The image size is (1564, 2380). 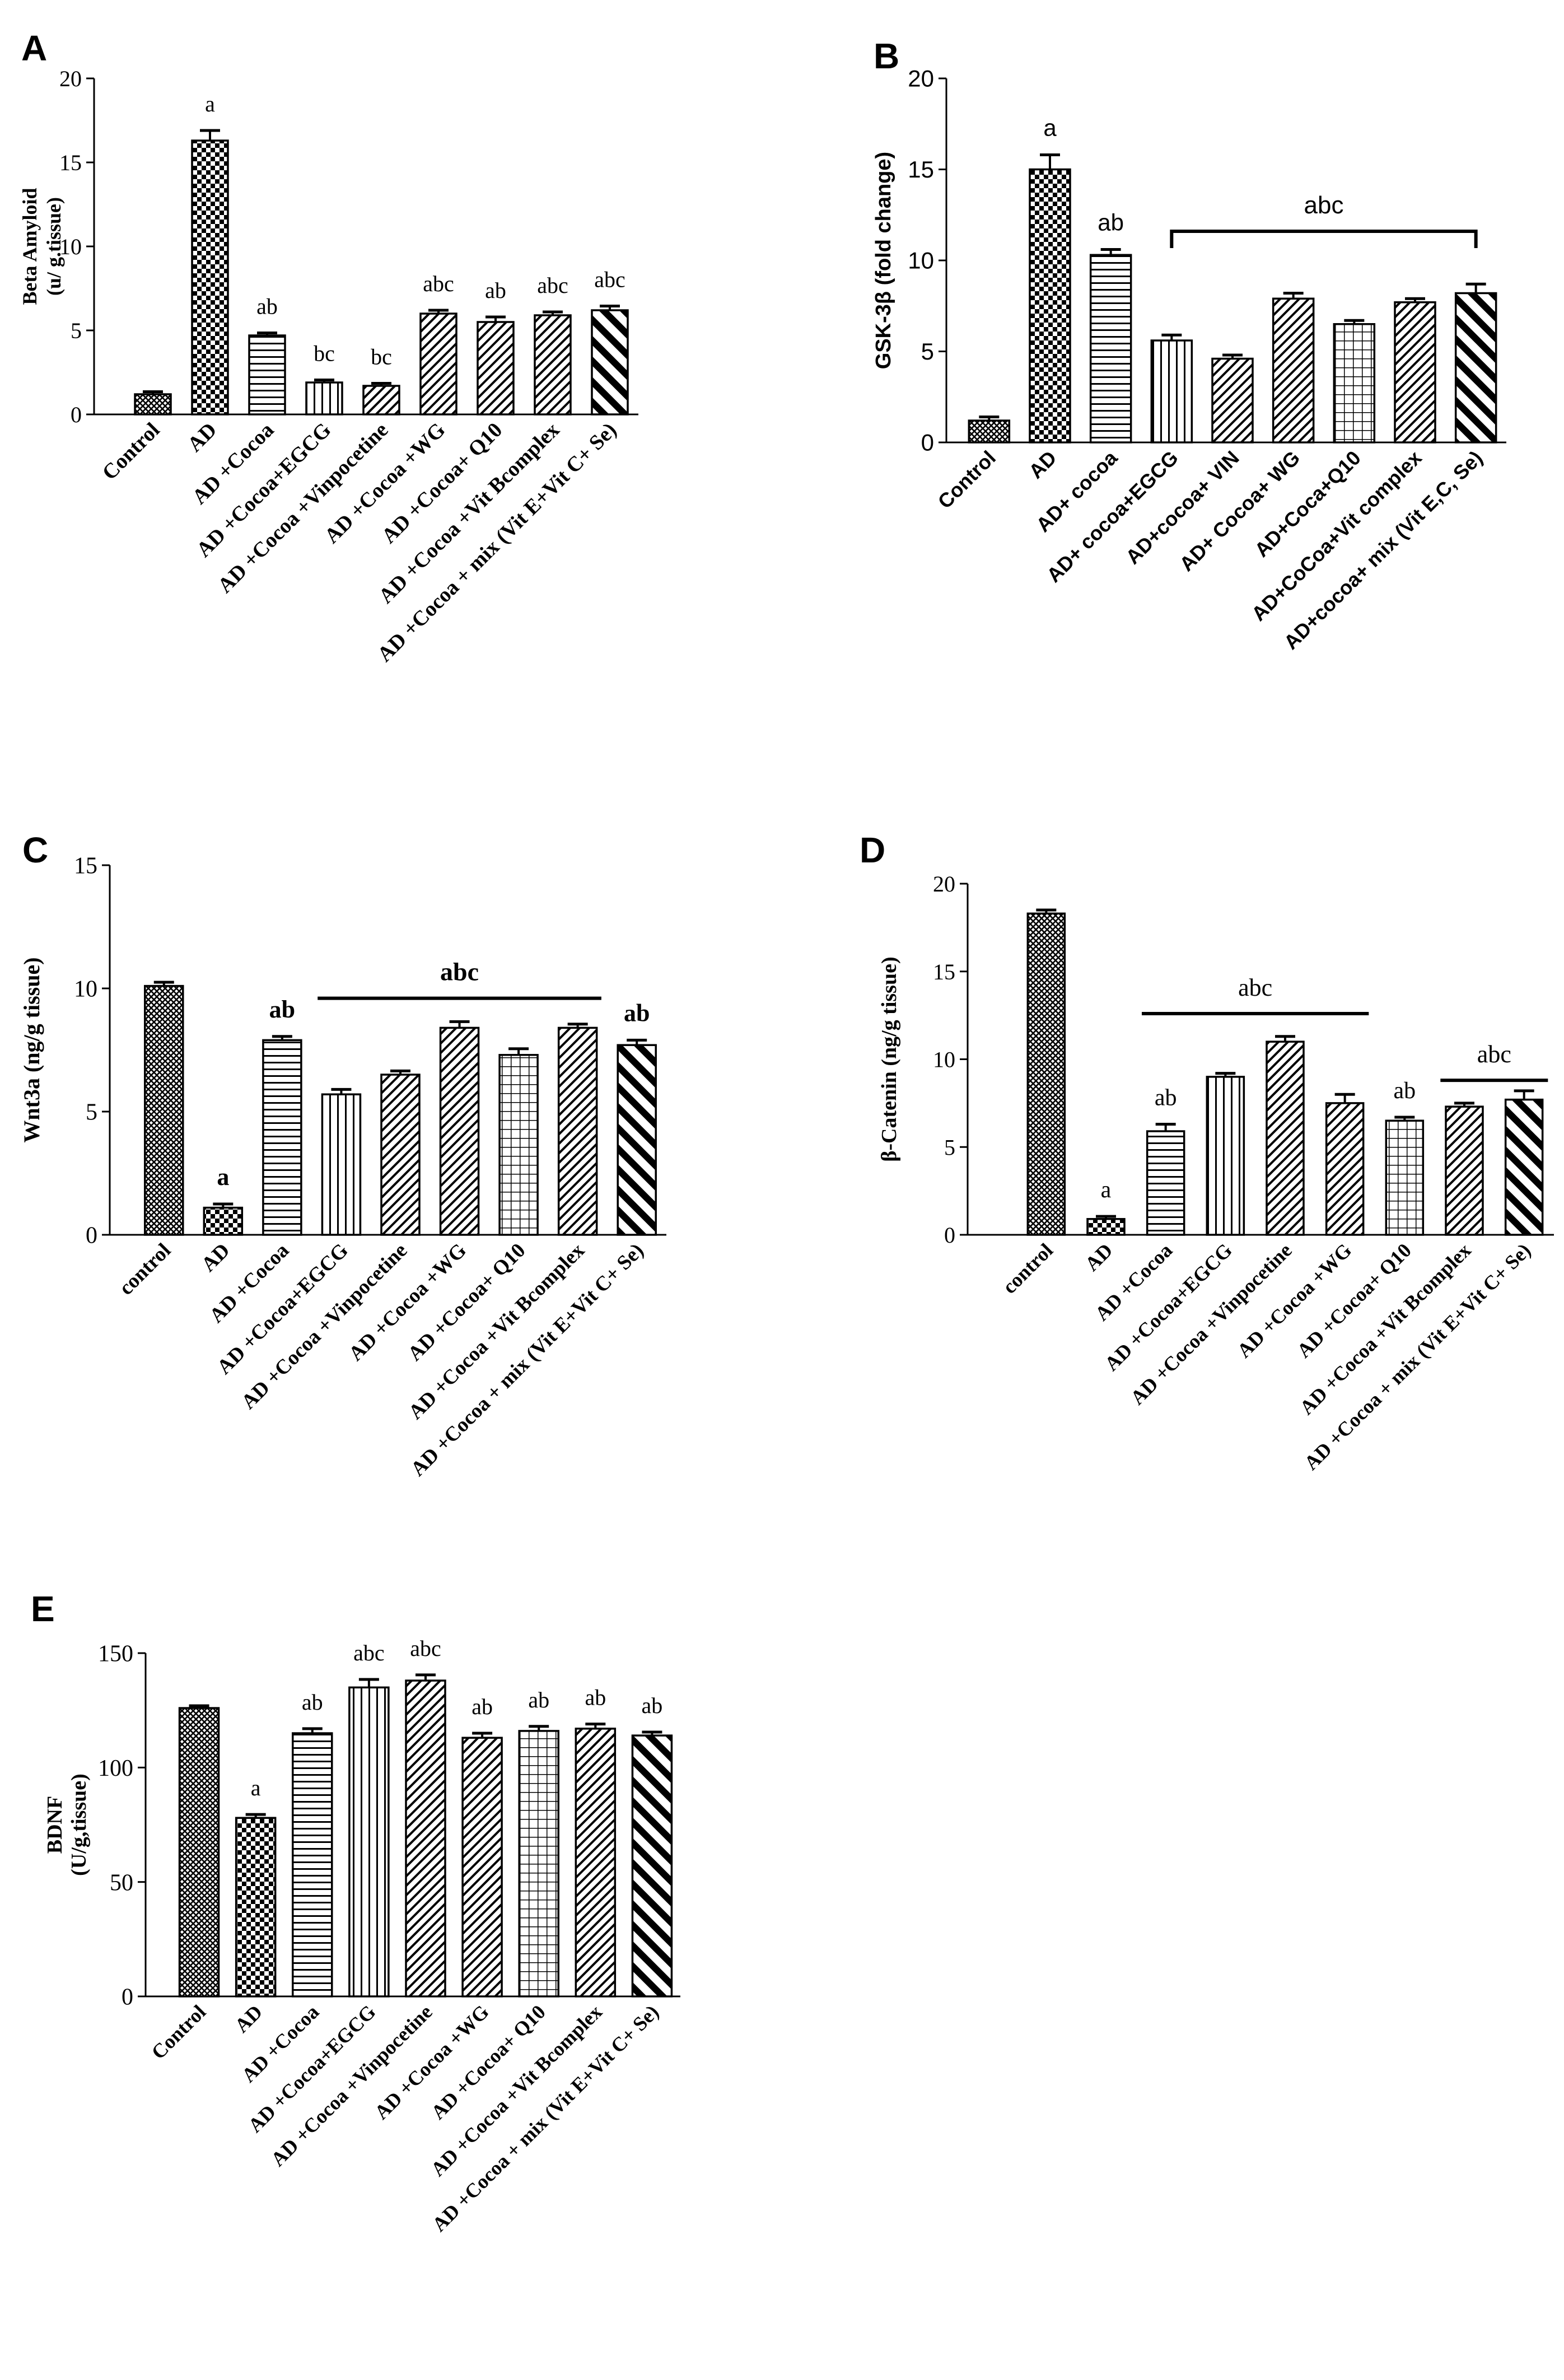 What do you see at coordinates (31, 1050) in the screenshot?
I see `y-axis-title: Wnt3a (ng/g tissue)` at bounding box center [31, 1050].